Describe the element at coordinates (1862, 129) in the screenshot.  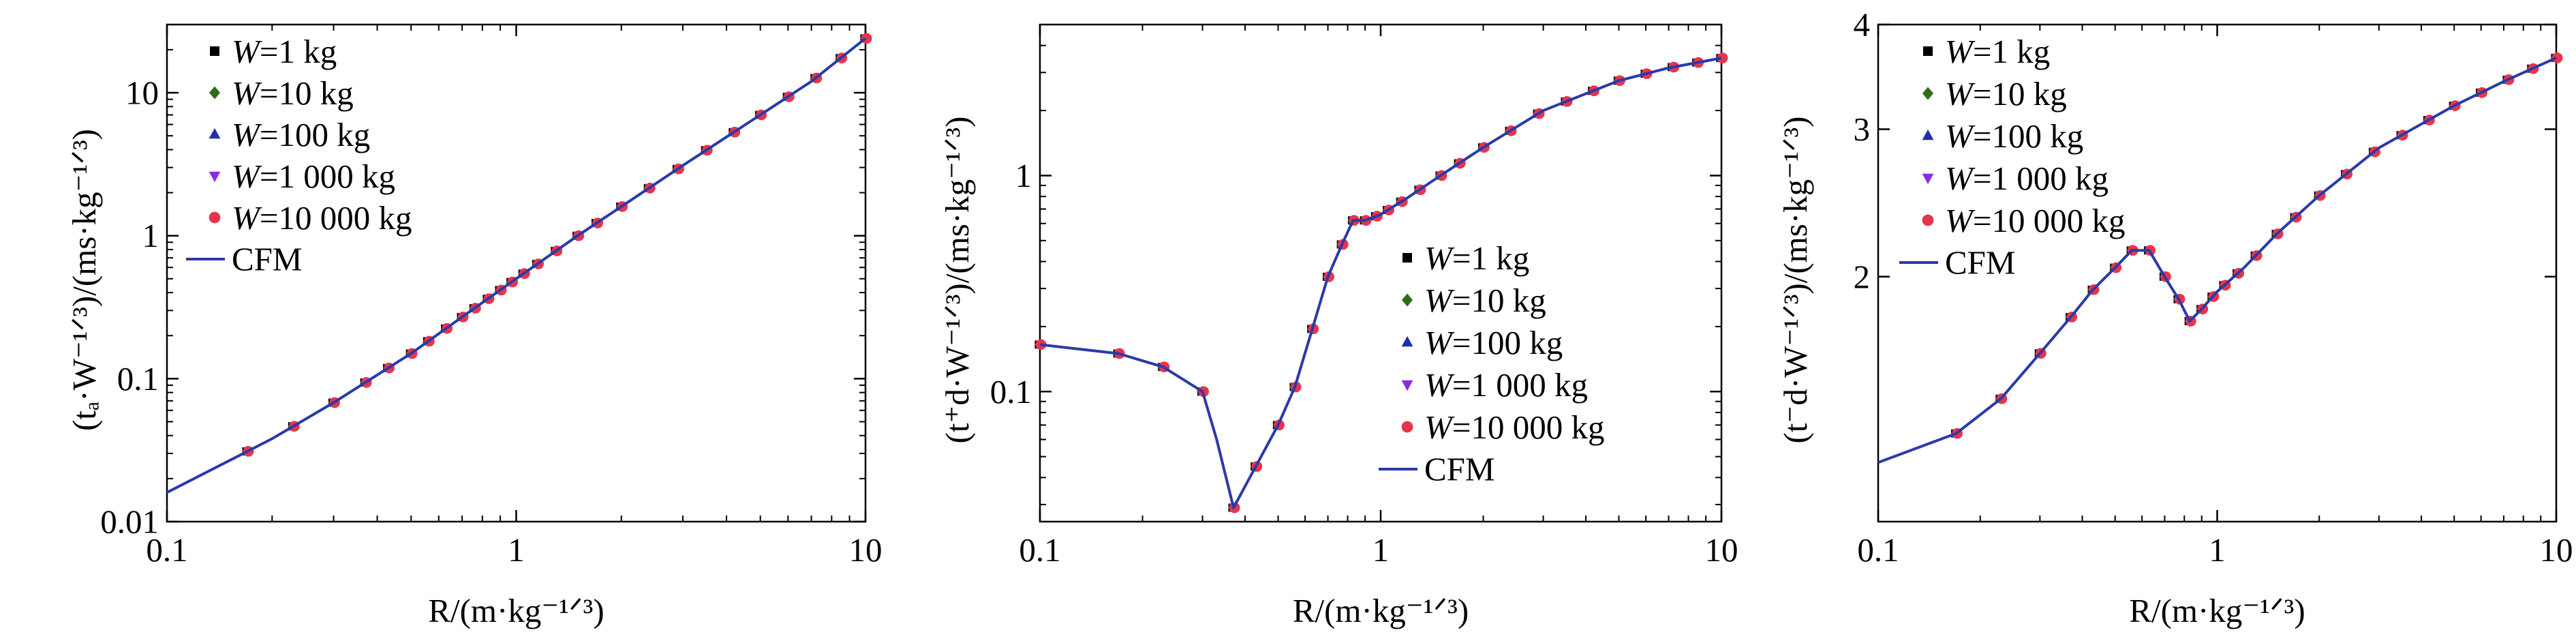
I see `y-tick-label: 3` at that location.